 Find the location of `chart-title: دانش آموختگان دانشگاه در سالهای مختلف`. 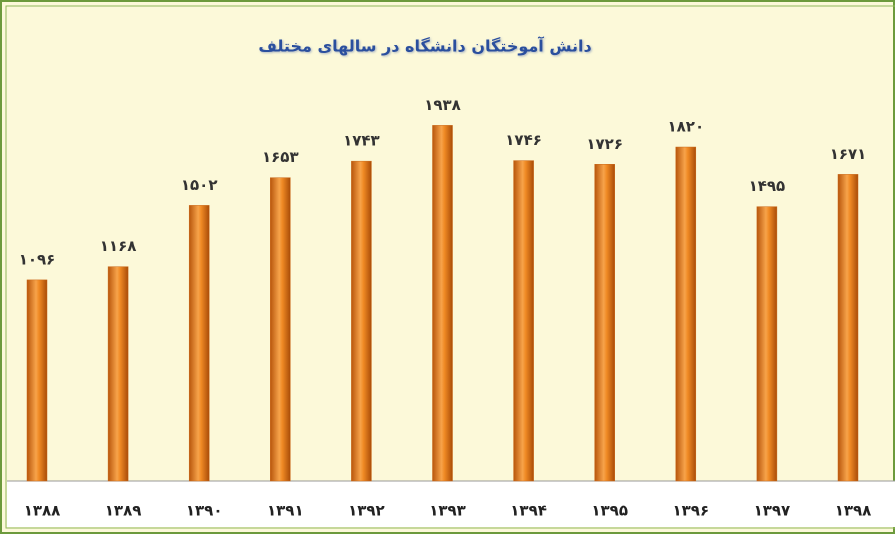

chart-title: دانش آموختگان دانشگاه در سالهای مختلف is located at coordinates (424, 46).